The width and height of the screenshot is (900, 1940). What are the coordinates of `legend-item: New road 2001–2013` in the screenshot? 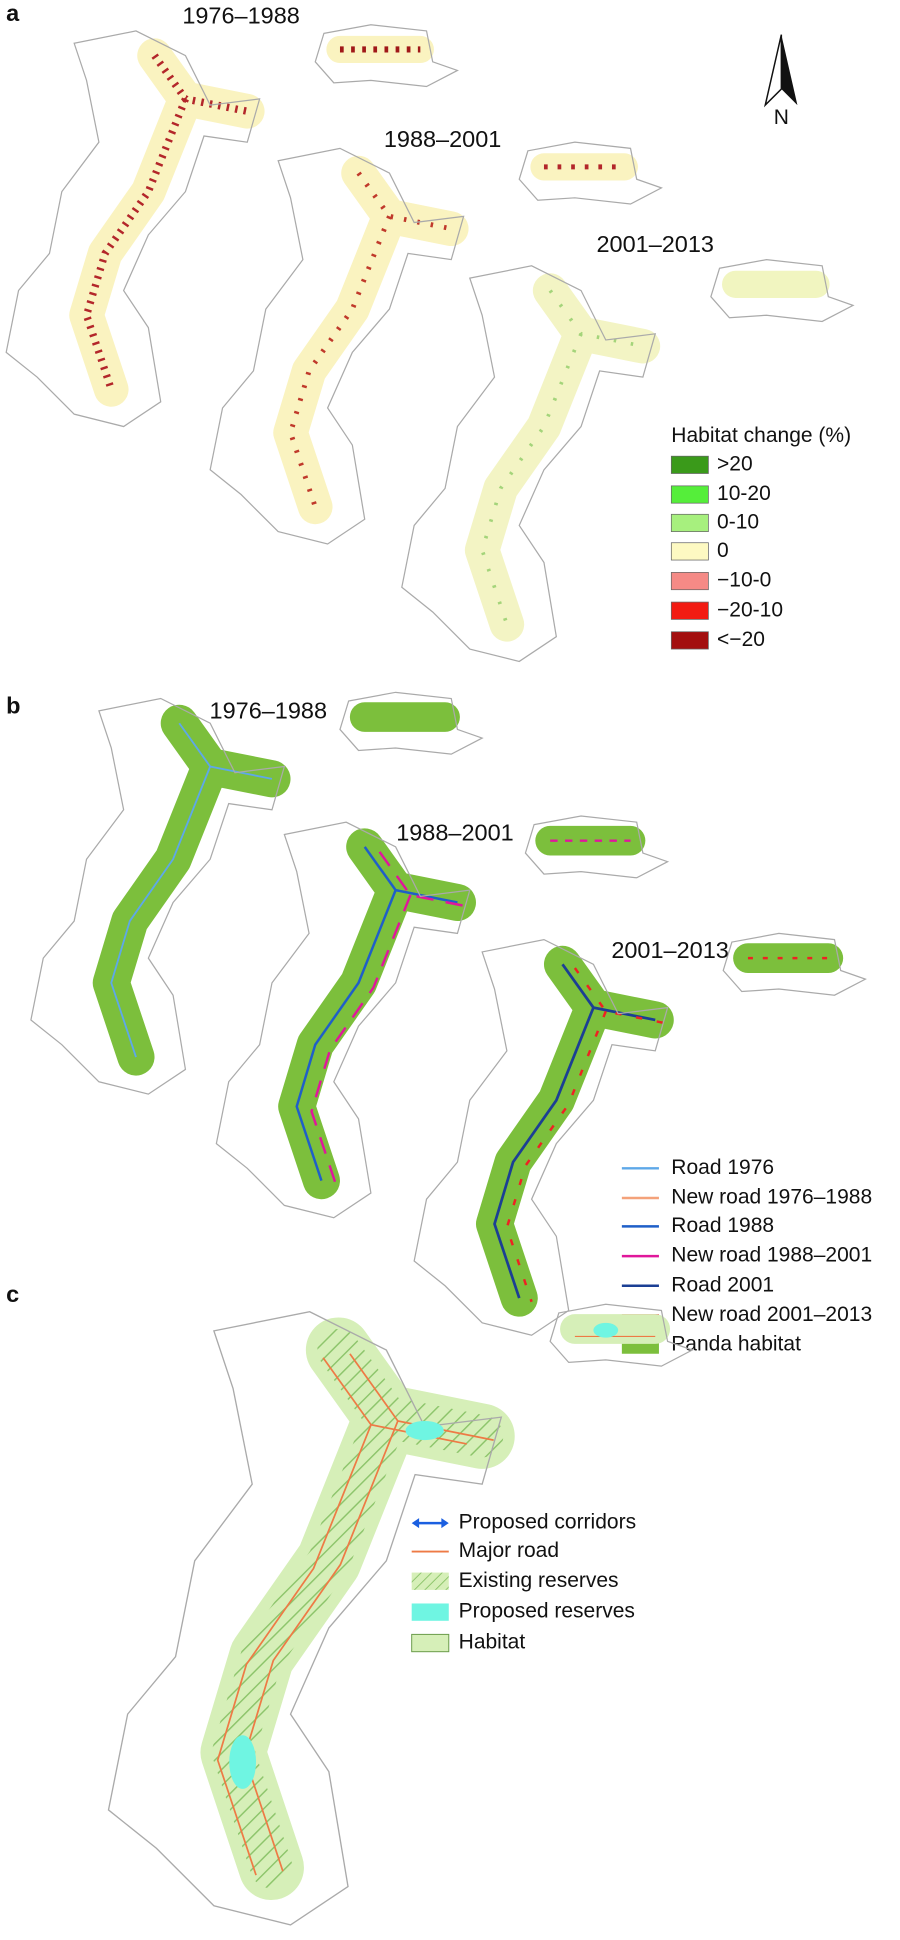 It's located at (771, 1314).